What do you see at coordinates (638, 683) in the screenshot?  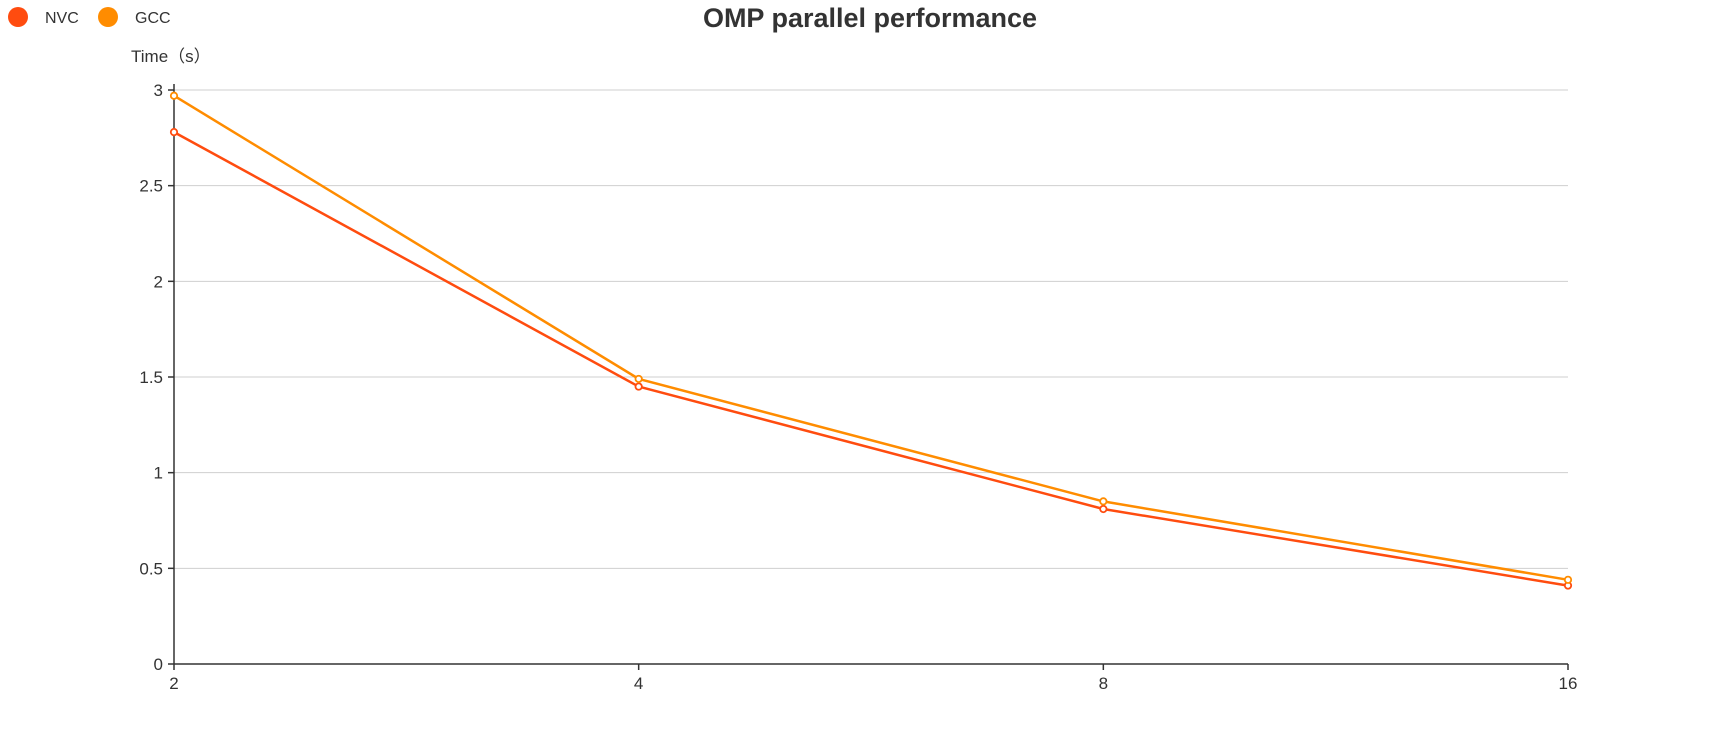 I see `x-tick-label: 4` at bounding box center [638, 683].